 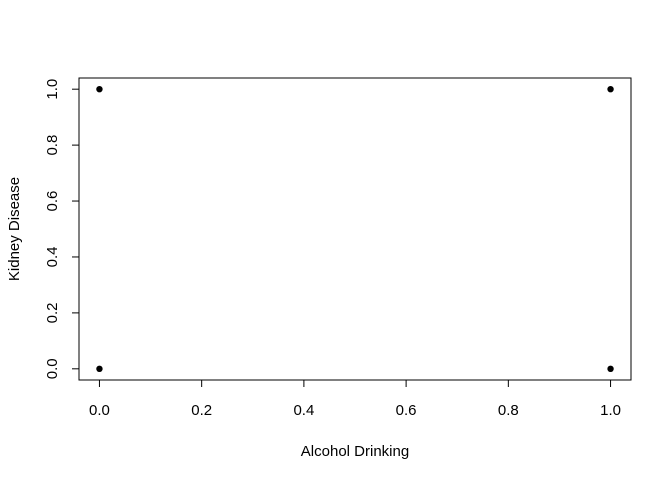 I want to click on y-tick-label: 0.0, so click(x=52, y=368).